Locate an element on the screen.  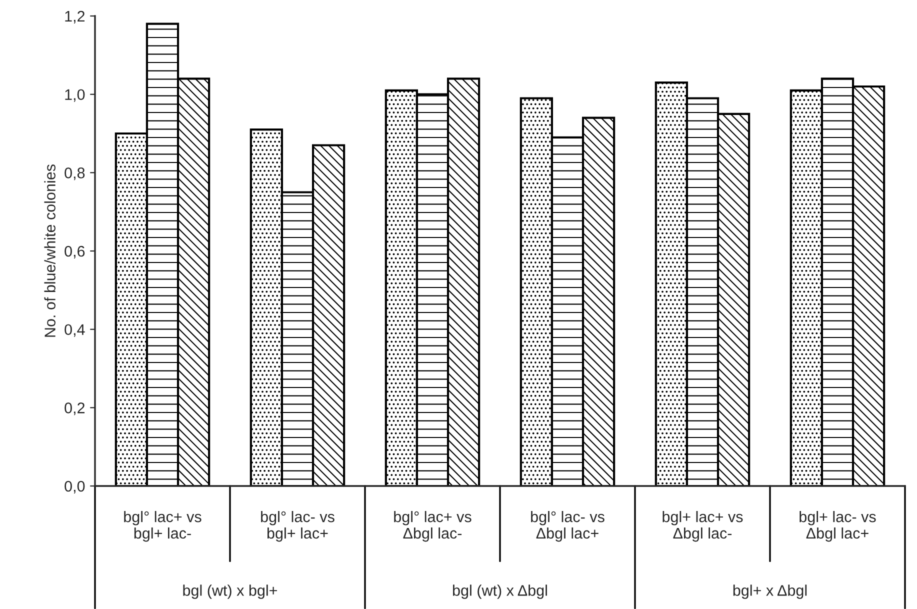
x-tick-label: bgl+ lac+ vs Δbgl lac- is located at coordinates (702, 526).